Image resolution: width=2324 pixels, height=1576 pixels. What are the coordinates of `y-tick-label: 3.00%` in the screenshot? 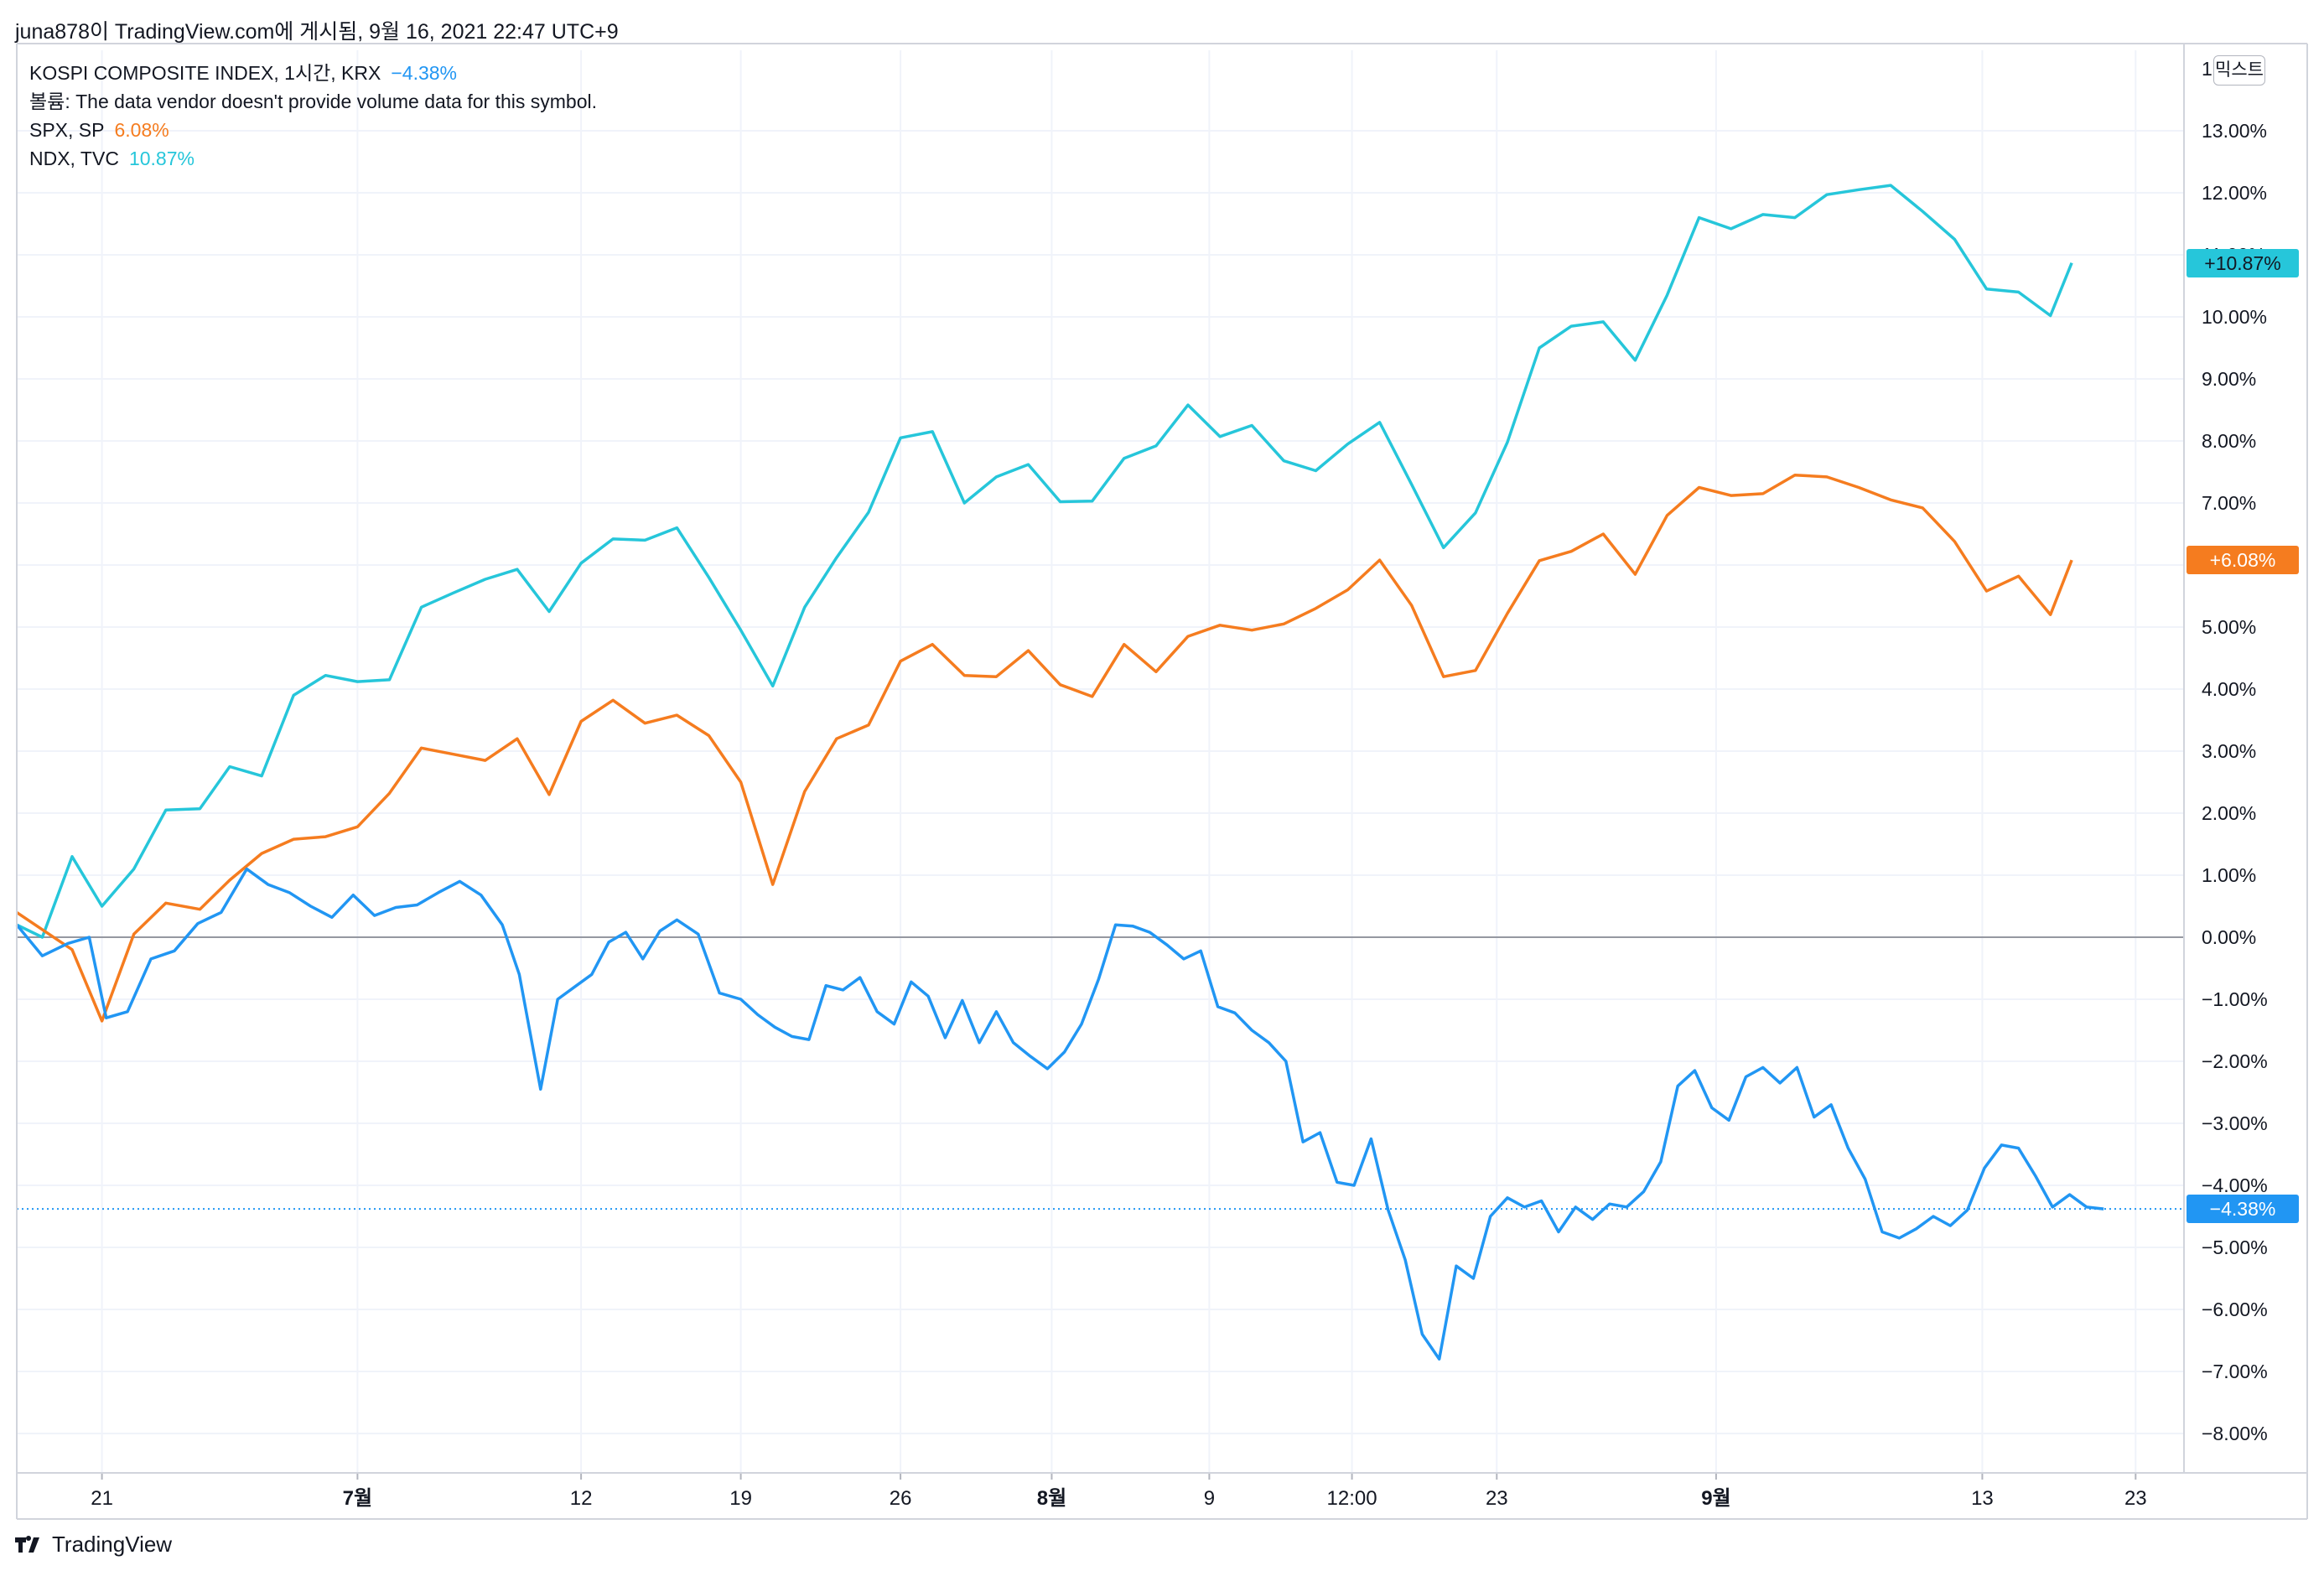 It's located at (2229, 751).